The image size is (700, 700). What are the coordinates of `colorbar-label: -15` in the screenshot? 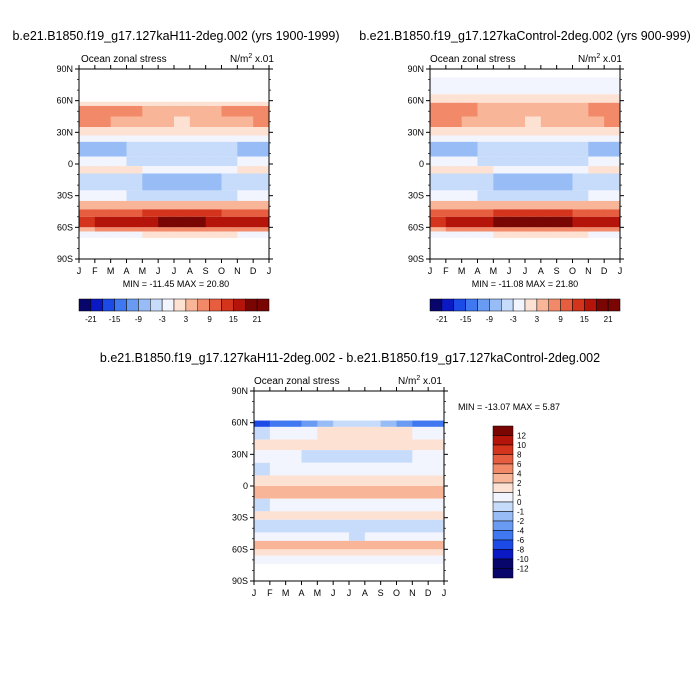 It's located at (115, 319).